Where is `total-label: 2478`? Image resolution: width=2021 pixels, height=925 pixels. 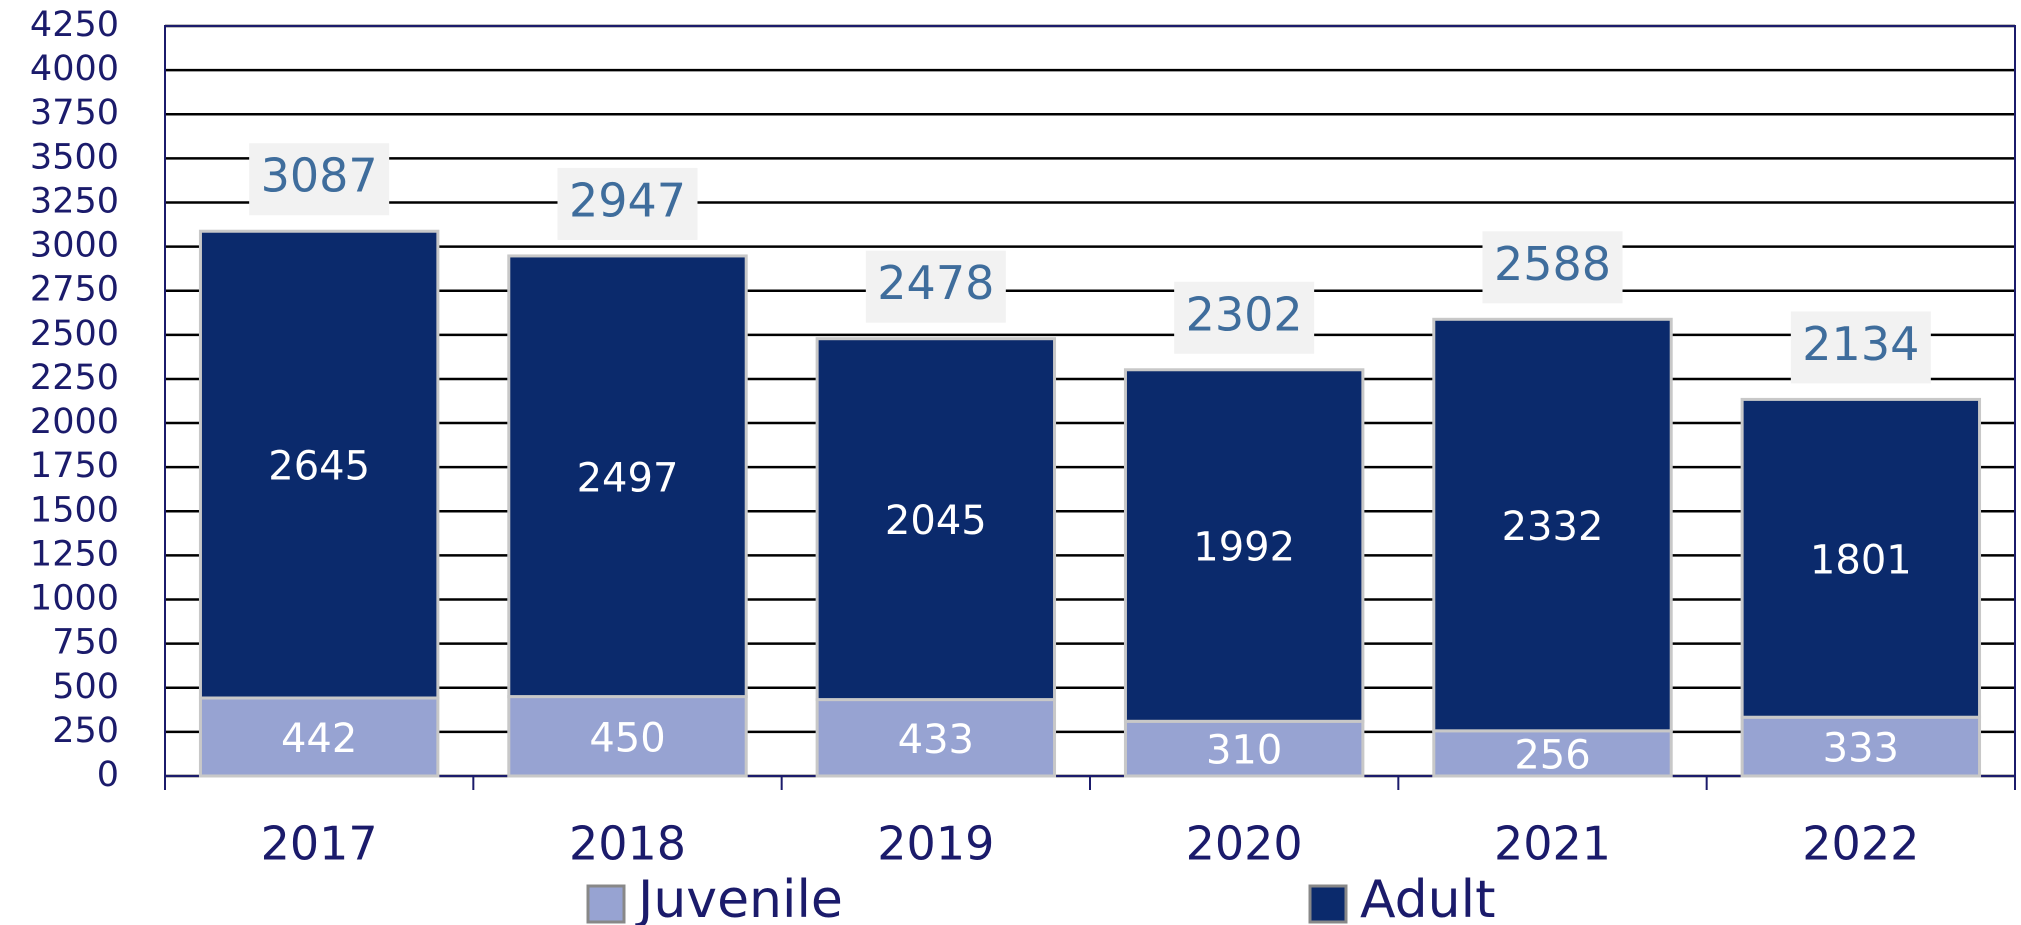
total-label: 2478 is located at coordinates (935, 283).